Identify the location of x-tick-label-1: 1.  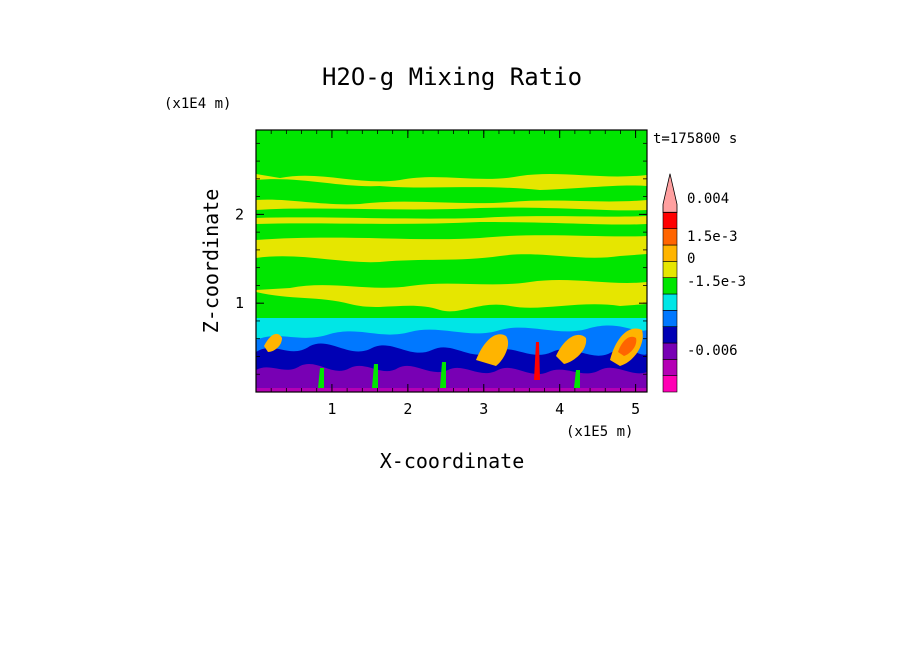
(331, 409).